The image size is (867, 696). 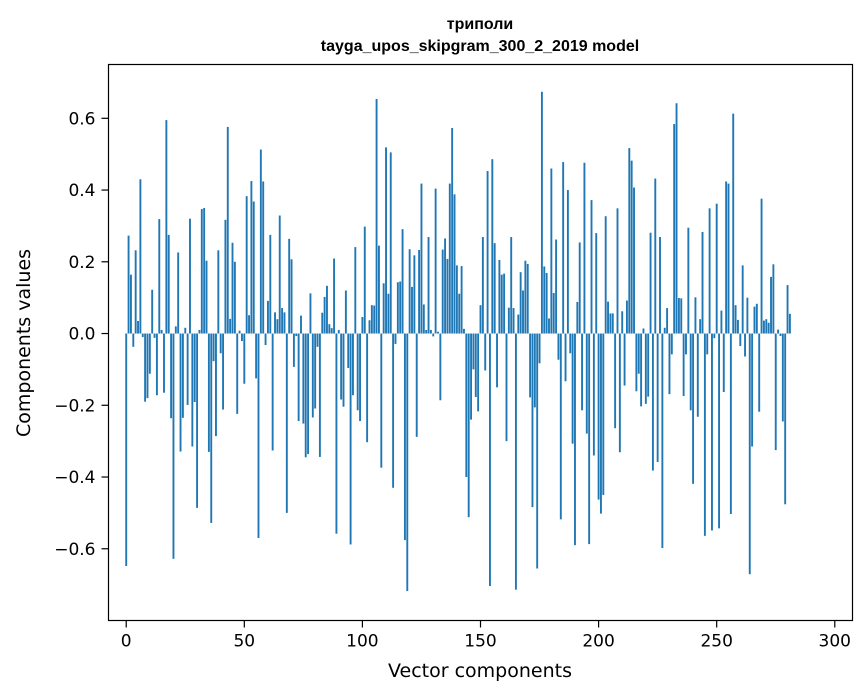 What do you see at coordinates (74, 550) in the screenshot?
I see `y-tick-label-0: −0.6` at bounding box center [74, 550].